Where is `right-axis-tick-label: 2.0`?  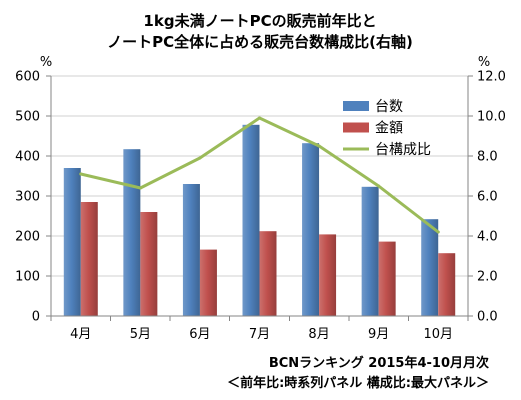 right-axis-tick-label: 2.0 is located at coordinates (487, 277).